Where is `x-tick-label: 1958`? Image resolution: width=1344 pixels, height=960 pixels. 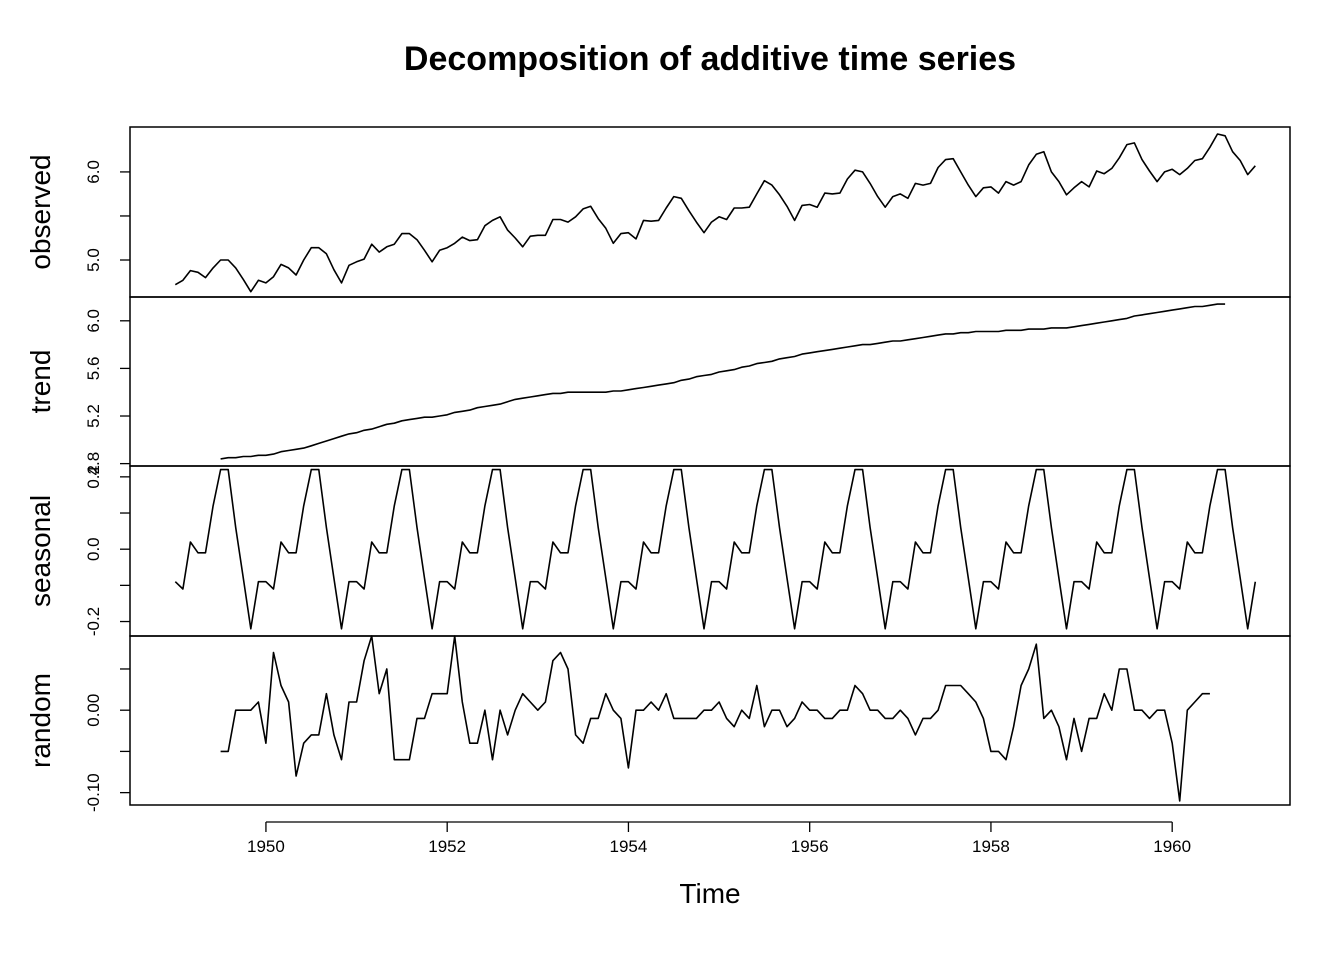
x-tick-label: 1958 is located at coordinates (991, 846).